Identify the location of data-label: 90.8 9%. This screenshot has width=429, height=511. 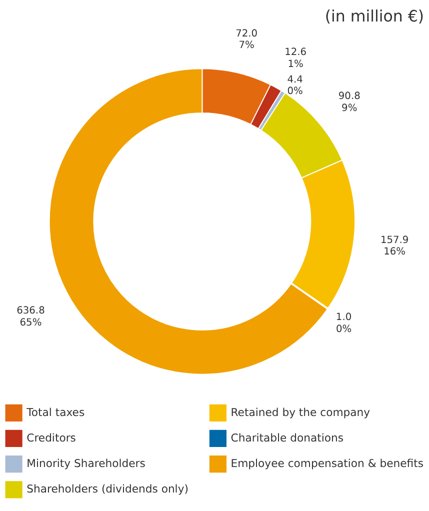
(349, 102).